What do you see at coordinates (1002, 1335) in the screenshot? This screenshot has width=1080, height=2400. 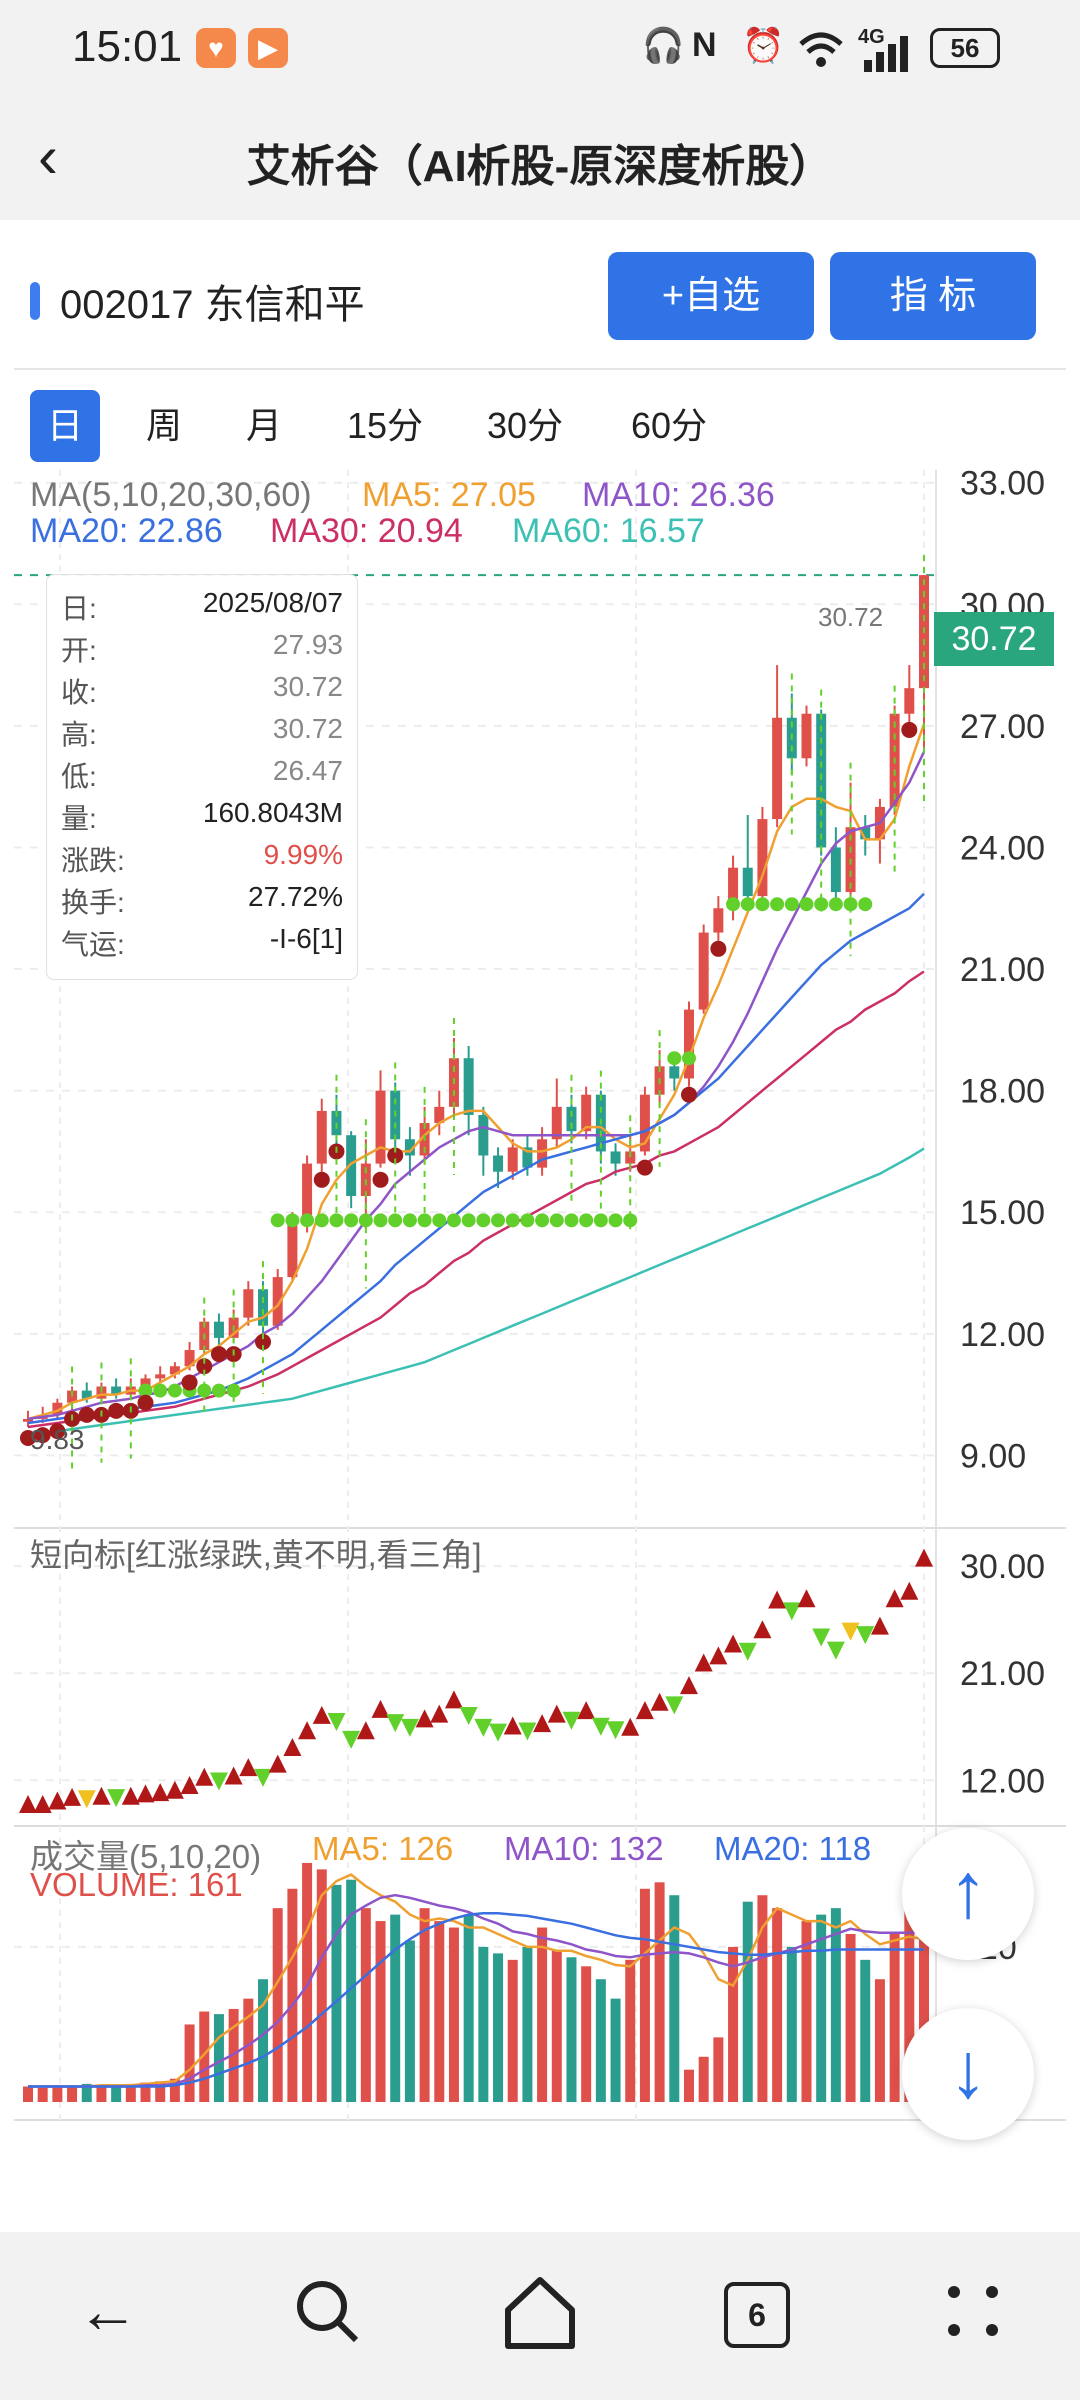 I see `price-tick-label: 12.00` at bounding box center [1002, 1335].